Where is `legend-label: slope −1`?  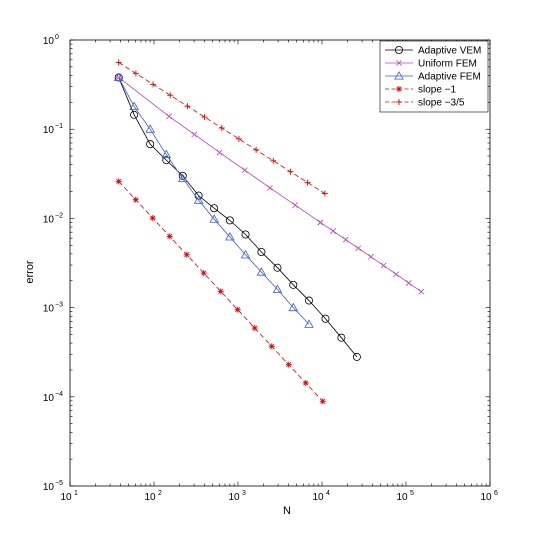
legend-label: slope −1 is located at coordinates (437, 90).